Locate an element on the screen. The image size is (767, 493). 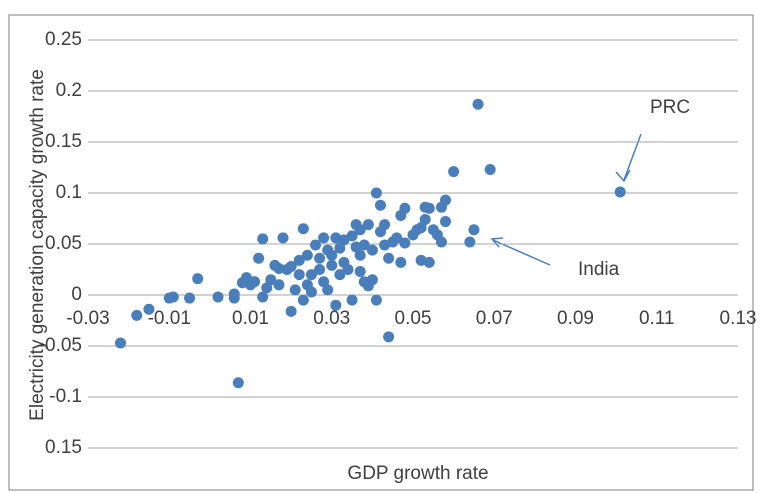
y-tick-label: -0.05 is located at coordinates (60, 345).